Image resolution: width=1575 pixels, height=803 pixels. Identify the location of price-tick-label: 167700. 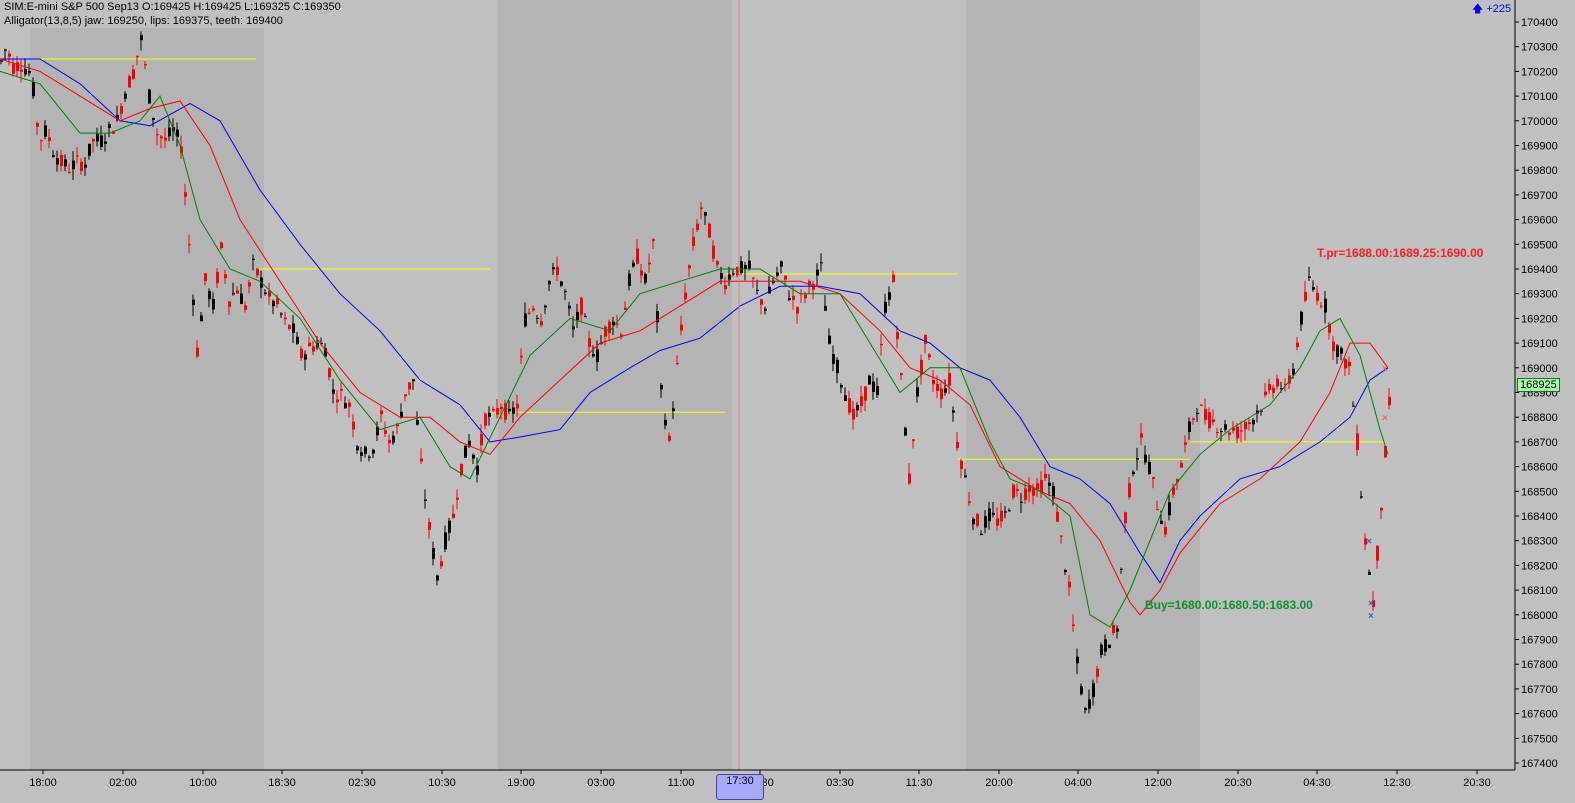
(1539, 690).